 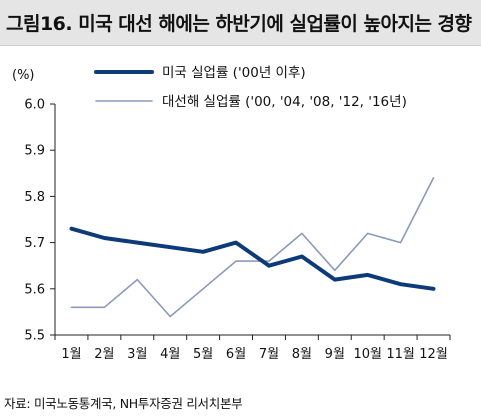 What do you see at coordinates (269, 354) in the screenshot?
I see `x-tick-label: 7월` at bounding box center [269, 354].